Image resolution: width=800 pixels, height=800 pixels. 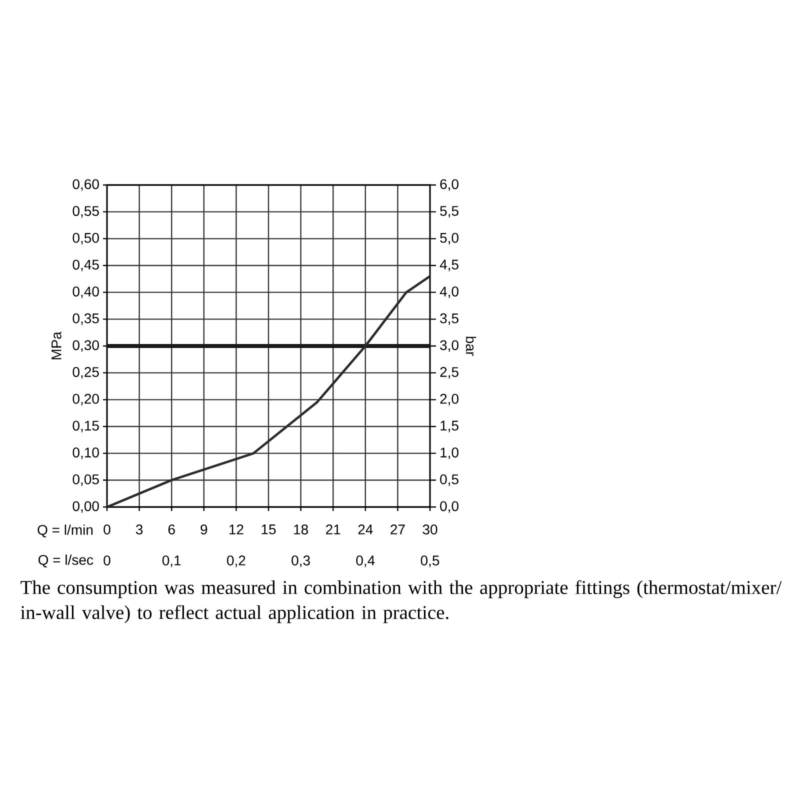 I want to click on y2-axis-title: bar, so click(x=471, y=346).